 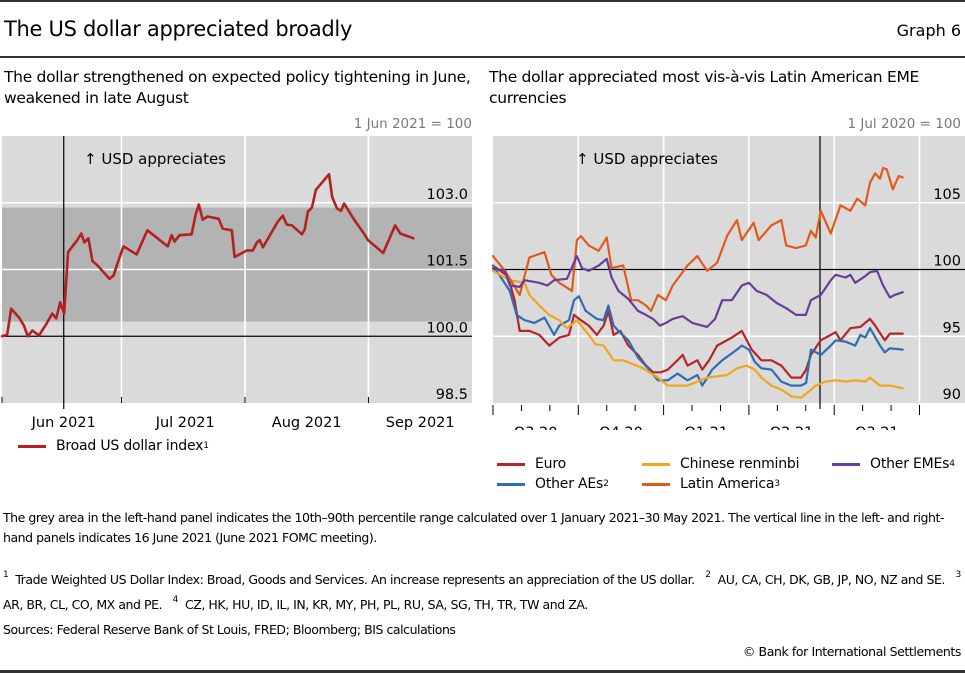 I want to click on footnote-marker: 4, so click(x=952, y=464).